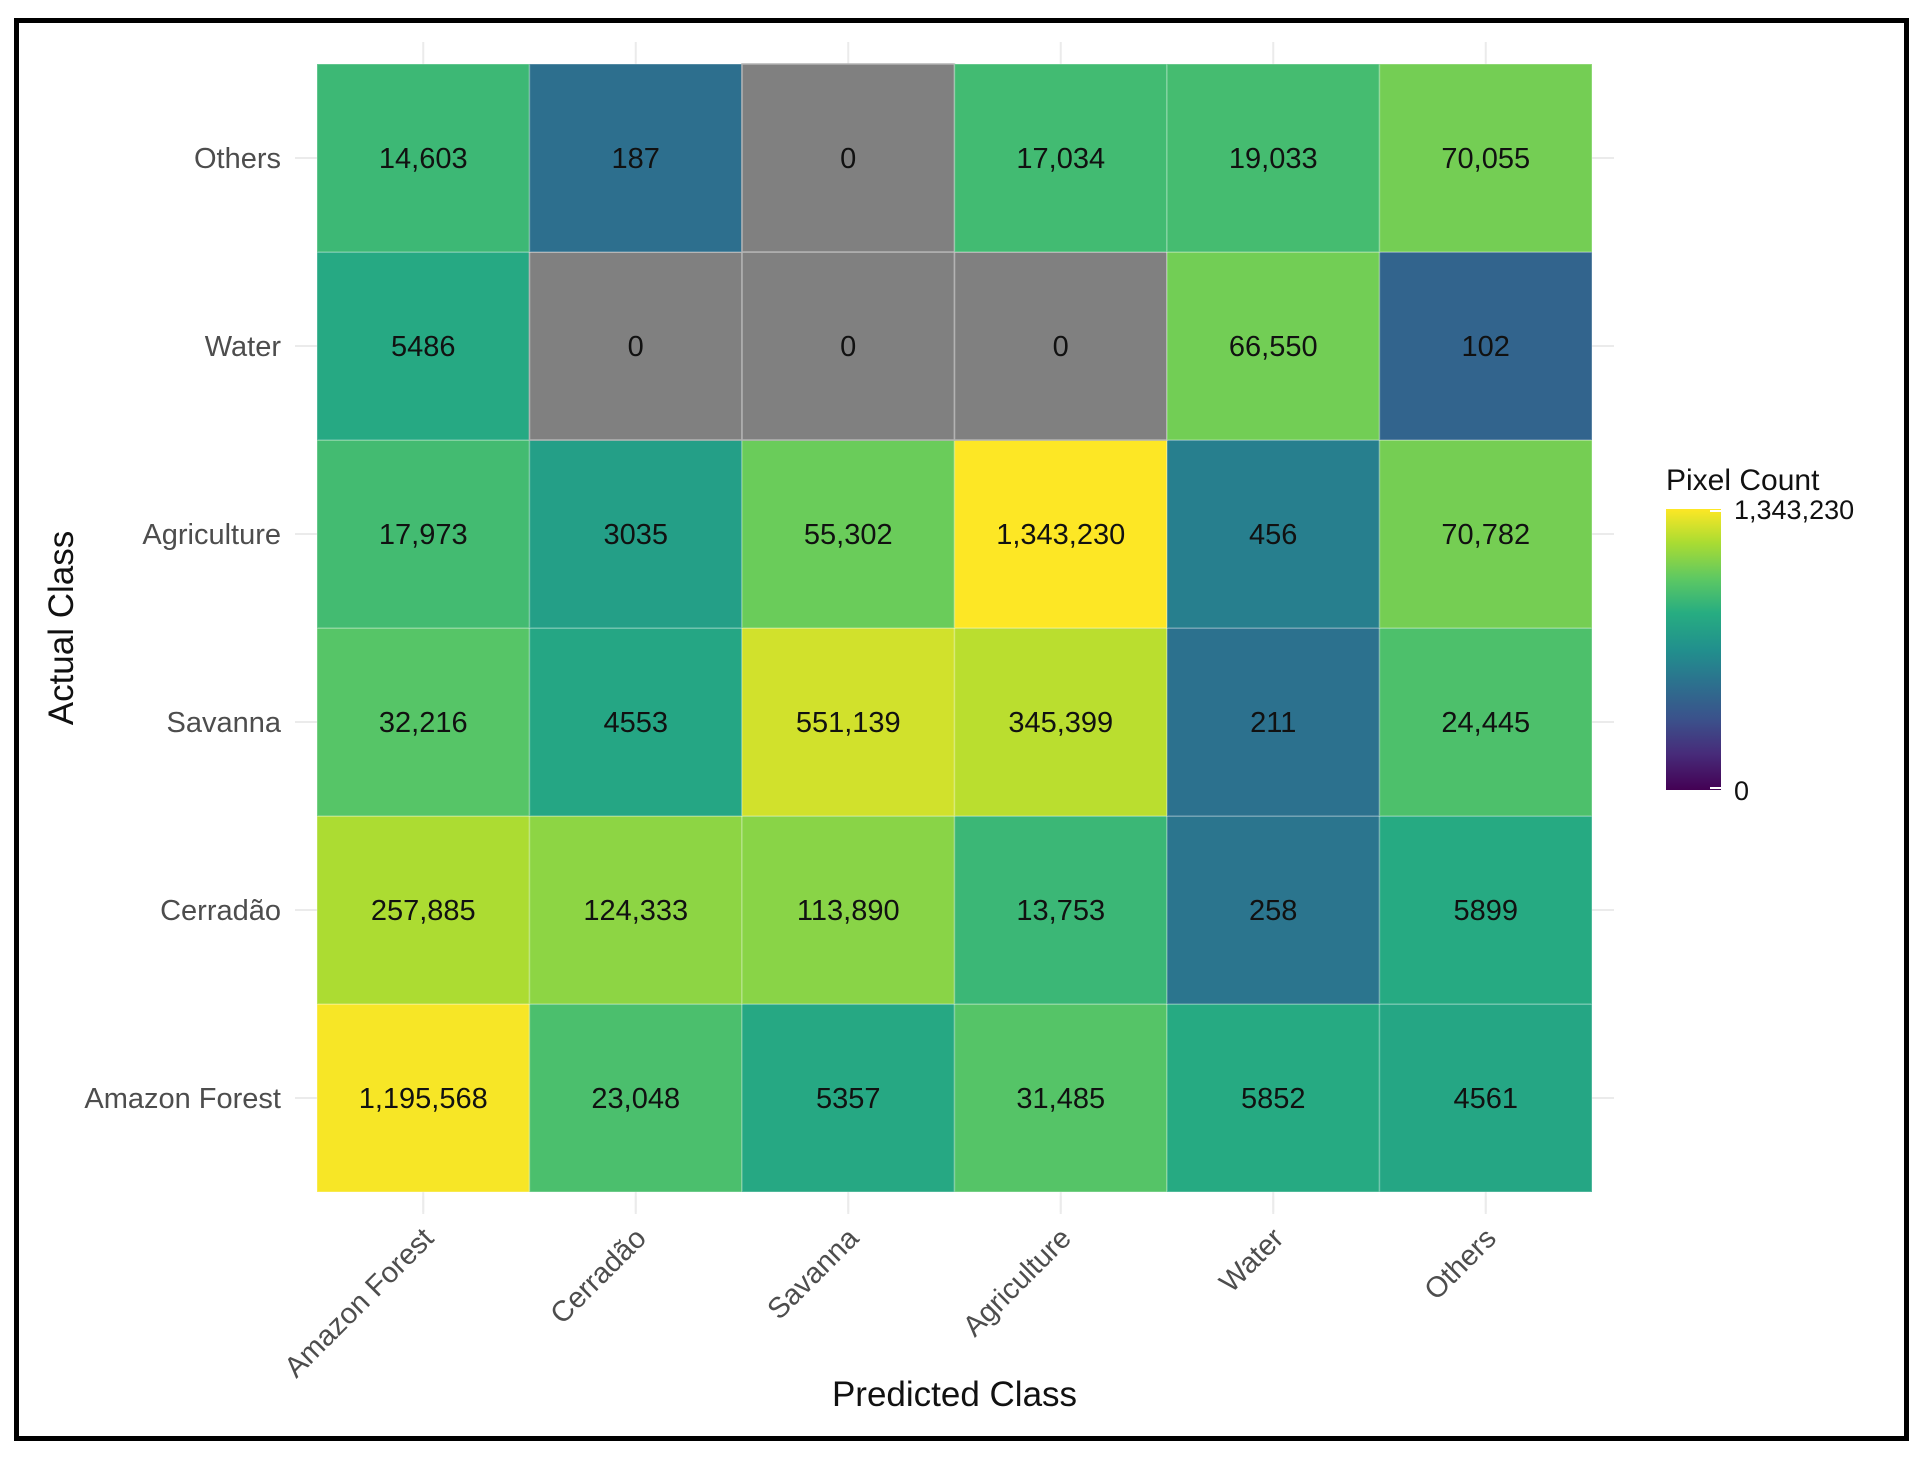 The height and width of the screenshot is (1463, 1925). What do you see at coordinates (954, 1394) in the screenshot?
I see `x-axis-title: Predicted Class` at bounding box center [954, 1394].